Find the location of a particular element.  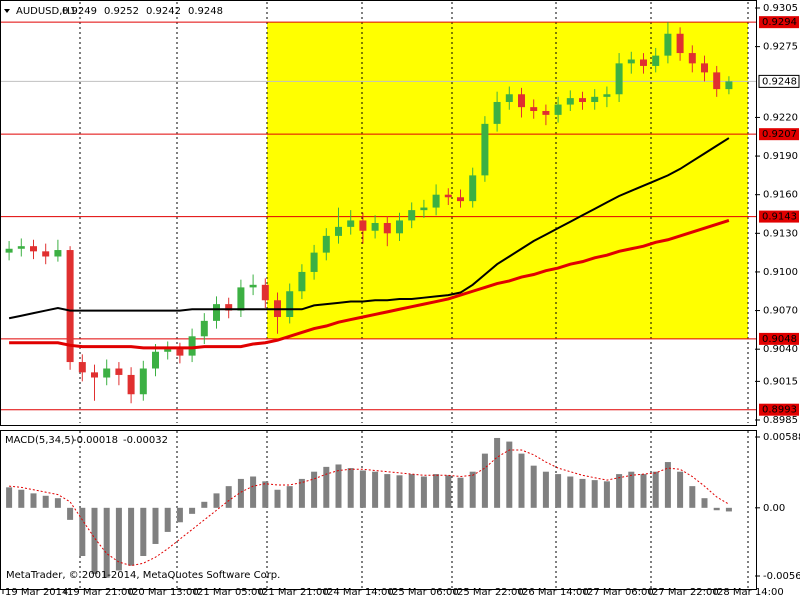

y-tick-label: 0.9015 is located at coordinates (780, 381).